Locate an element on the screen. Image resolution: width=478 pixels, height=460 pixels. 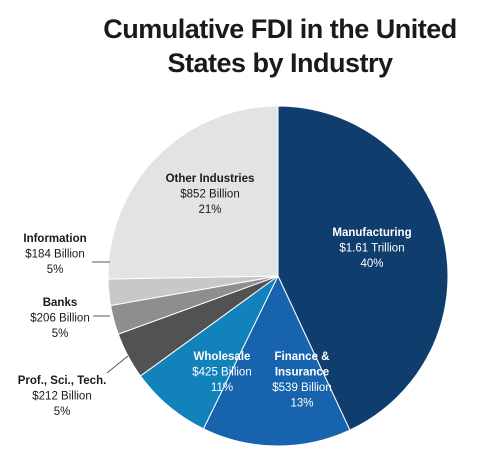
chart-title-line-2: States by Industry is located at coordinates (280, 63).